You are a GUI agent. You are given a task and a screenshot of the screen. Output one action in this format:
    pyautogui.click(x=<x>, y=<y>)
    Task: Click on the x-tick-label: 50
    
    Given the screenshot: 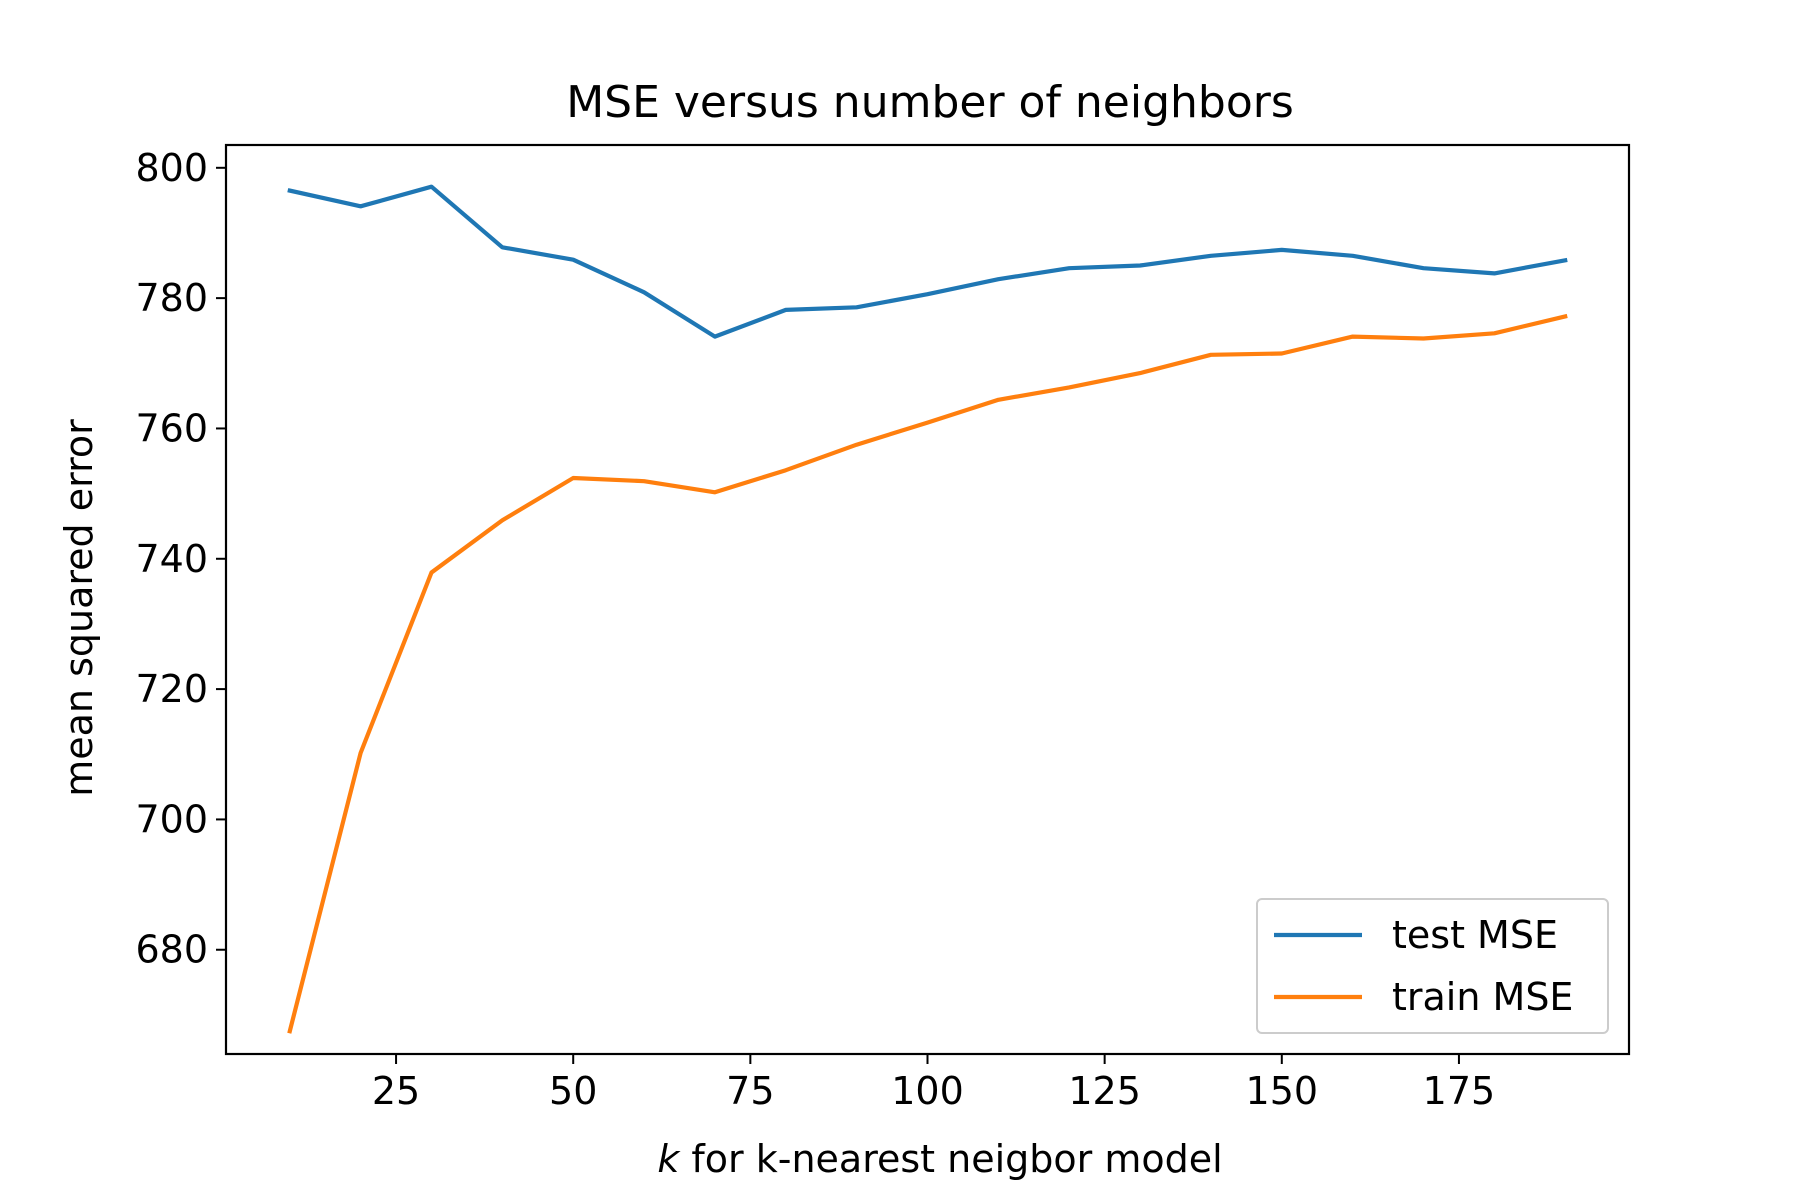 What is the action you would take?
    pyautogui.click(x=573, y=1091)
    